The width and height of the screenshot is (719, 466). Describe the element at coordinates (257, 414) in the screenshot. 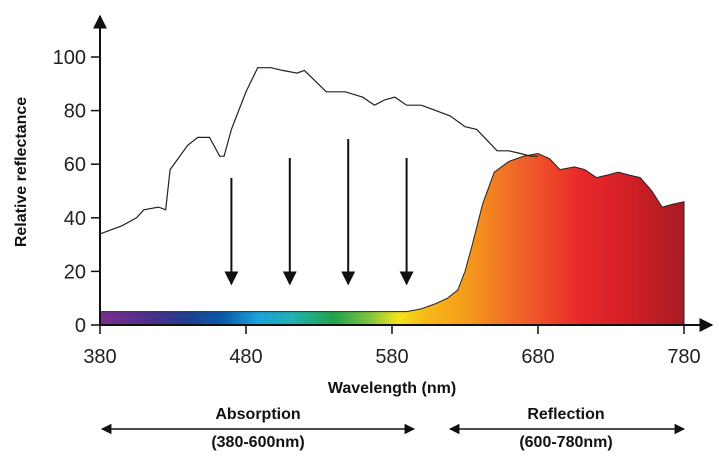

I see `range-label: Absorption` at that location.